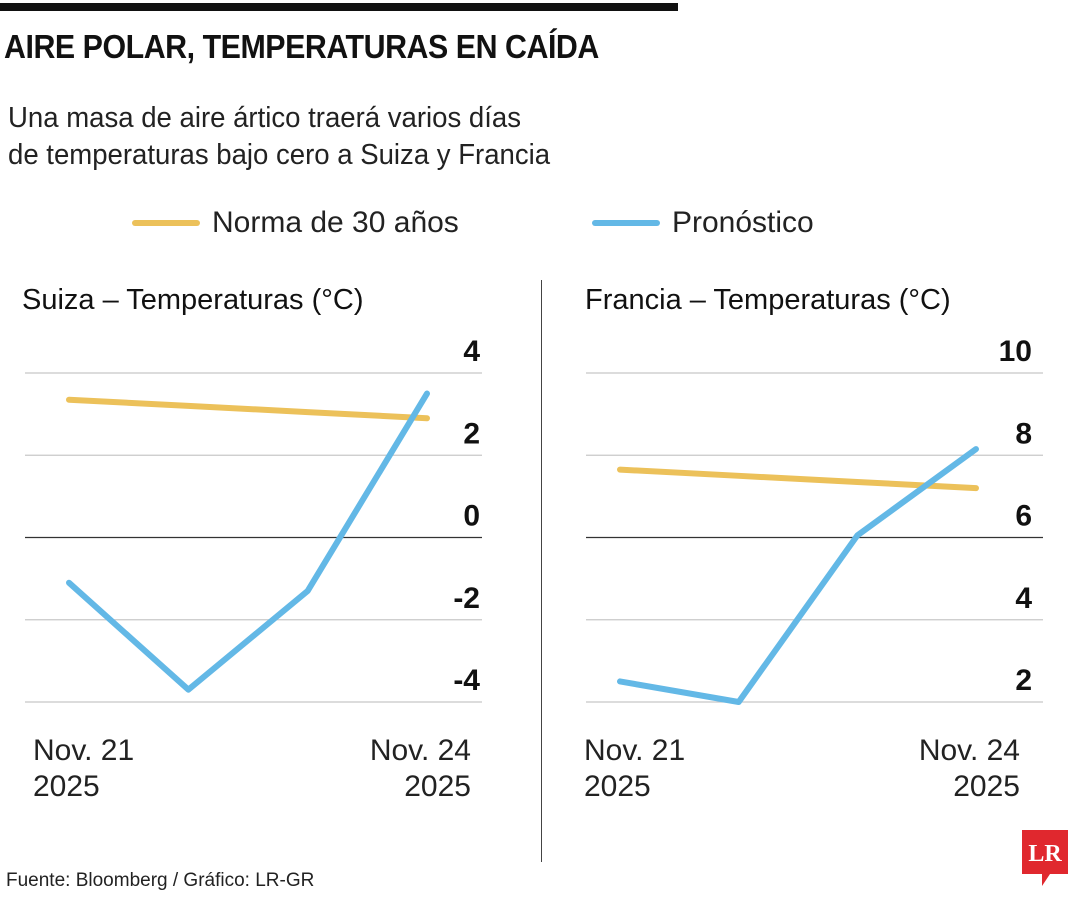  I want to click on y-tick-label: 8, so click(1023, 433).